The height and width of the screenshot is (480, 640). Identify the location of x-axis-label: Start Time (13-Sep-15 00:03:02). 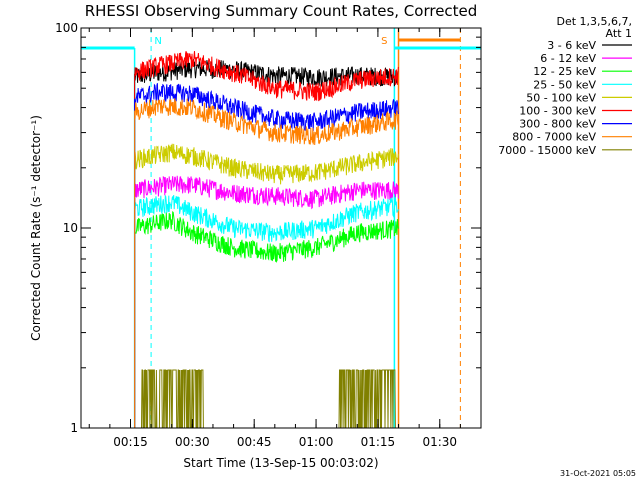
(280, 463).